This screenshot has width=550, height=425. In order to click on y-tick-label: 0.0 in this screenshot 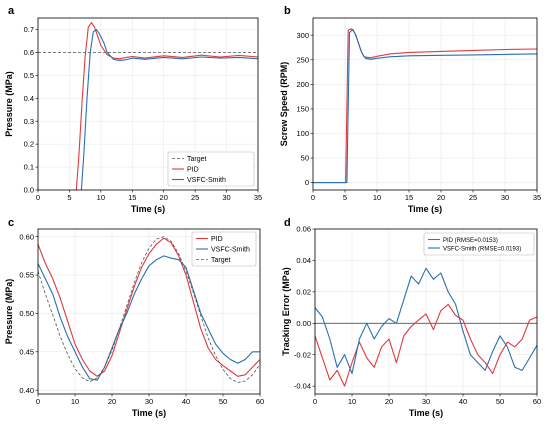, I will do `click(29, 190)`.